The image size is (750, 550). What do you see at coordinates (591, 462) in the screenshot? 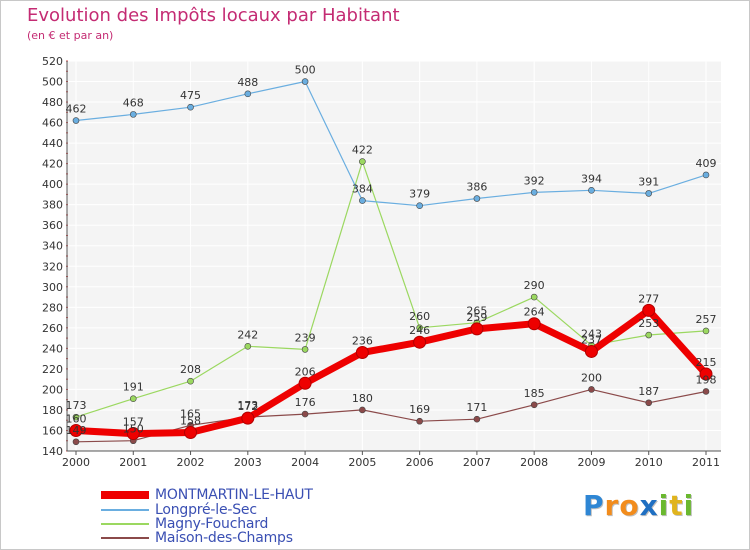
I see `x-tick-label: 2009` at bounding box center [591, 462].